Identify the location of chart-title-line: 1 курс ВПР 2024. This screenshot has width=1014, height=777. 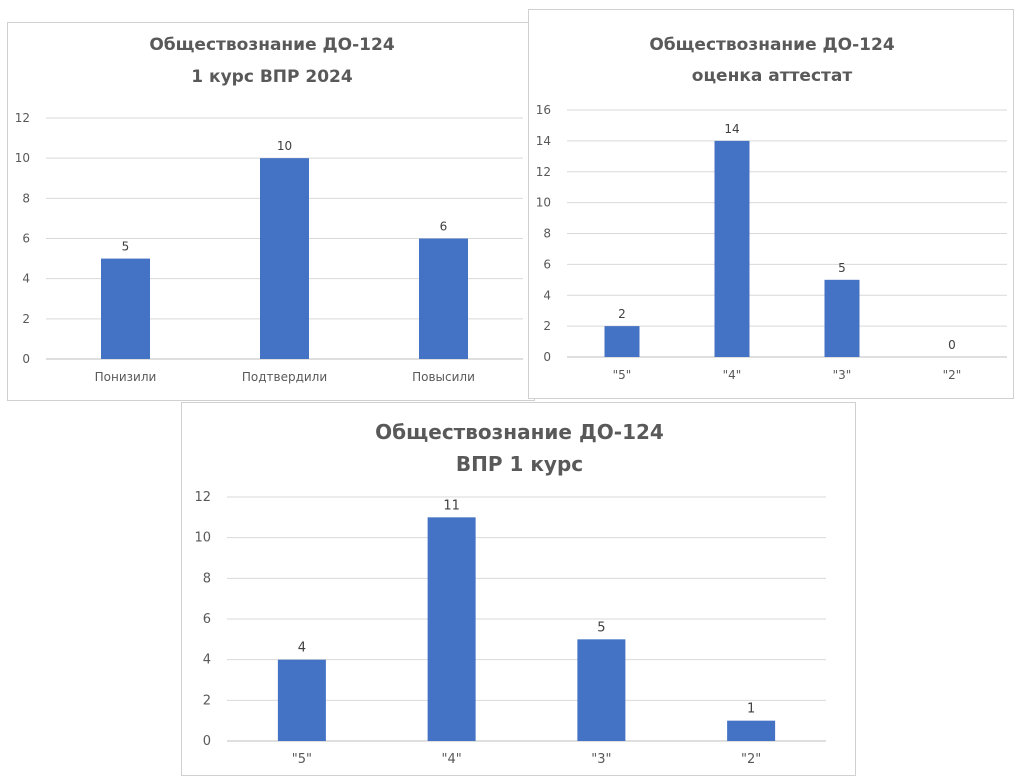
(272, 77).